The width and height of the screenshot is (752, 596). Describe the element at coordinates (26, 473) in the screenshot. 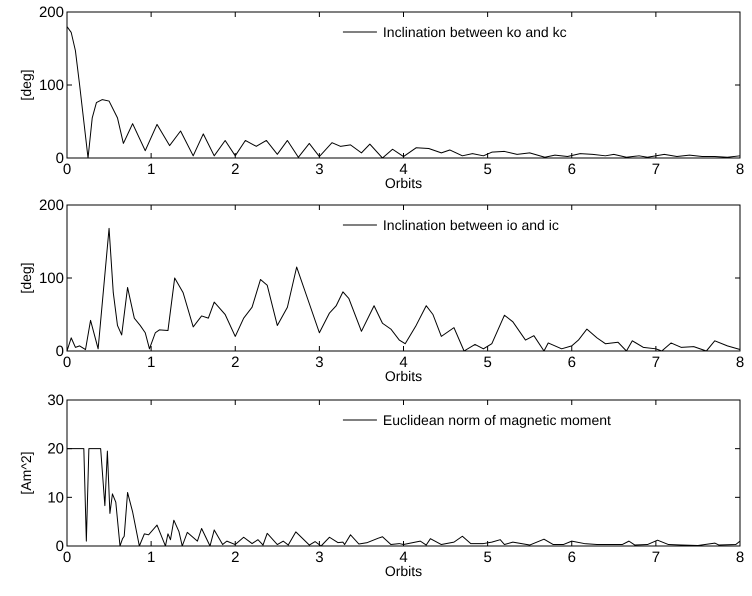

I see `y-axis-title: [Am^2]` at that location.